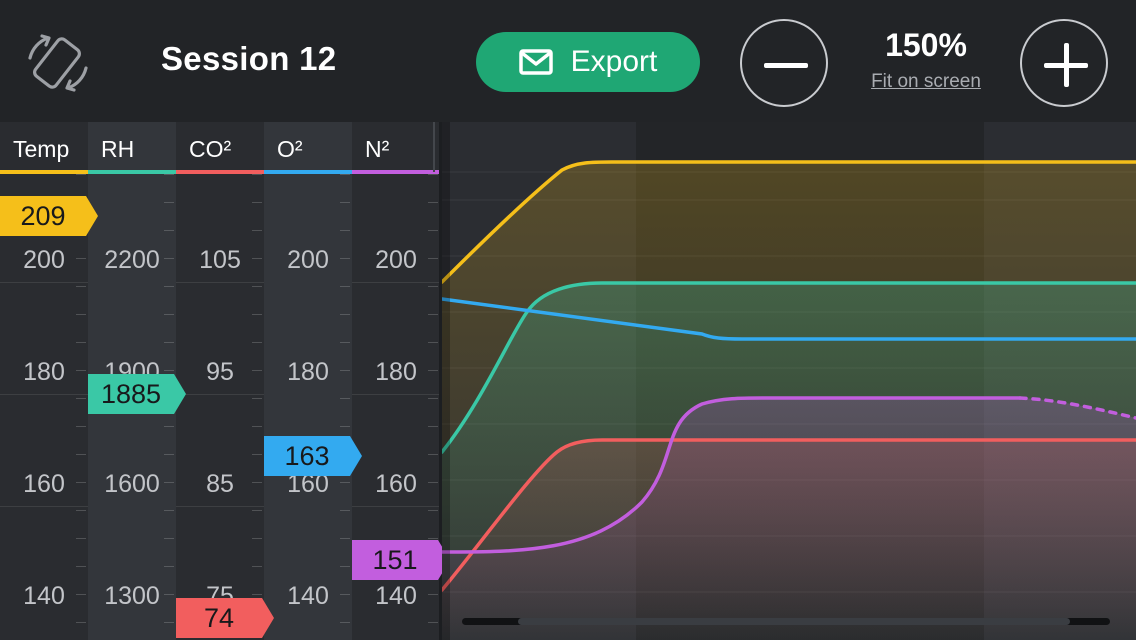  I want to click on rh-value-marker: 1885, so click(137, 394).